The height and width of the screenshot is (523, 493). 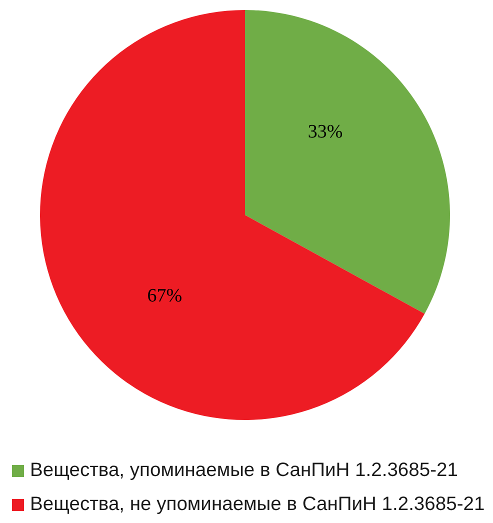 What do you see at coordinates (325, 131) in the screenshot?
I see `data-label: 33%` at bounding box center [325, 131].